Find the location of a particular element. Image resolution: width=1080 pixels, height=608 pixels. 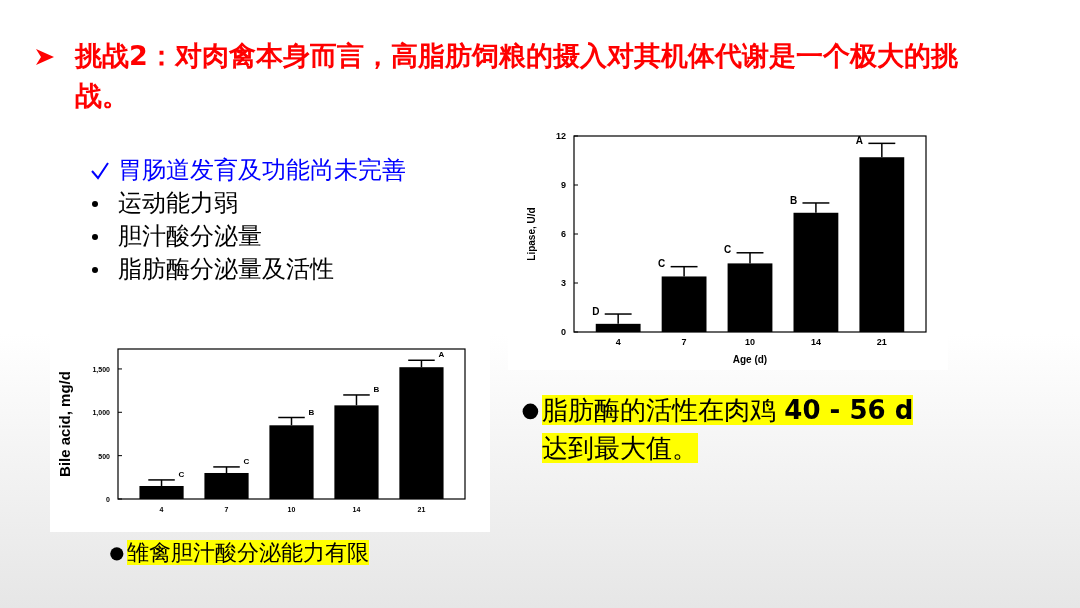

y-tick-label: 3 is located at coordinates (563, 283).